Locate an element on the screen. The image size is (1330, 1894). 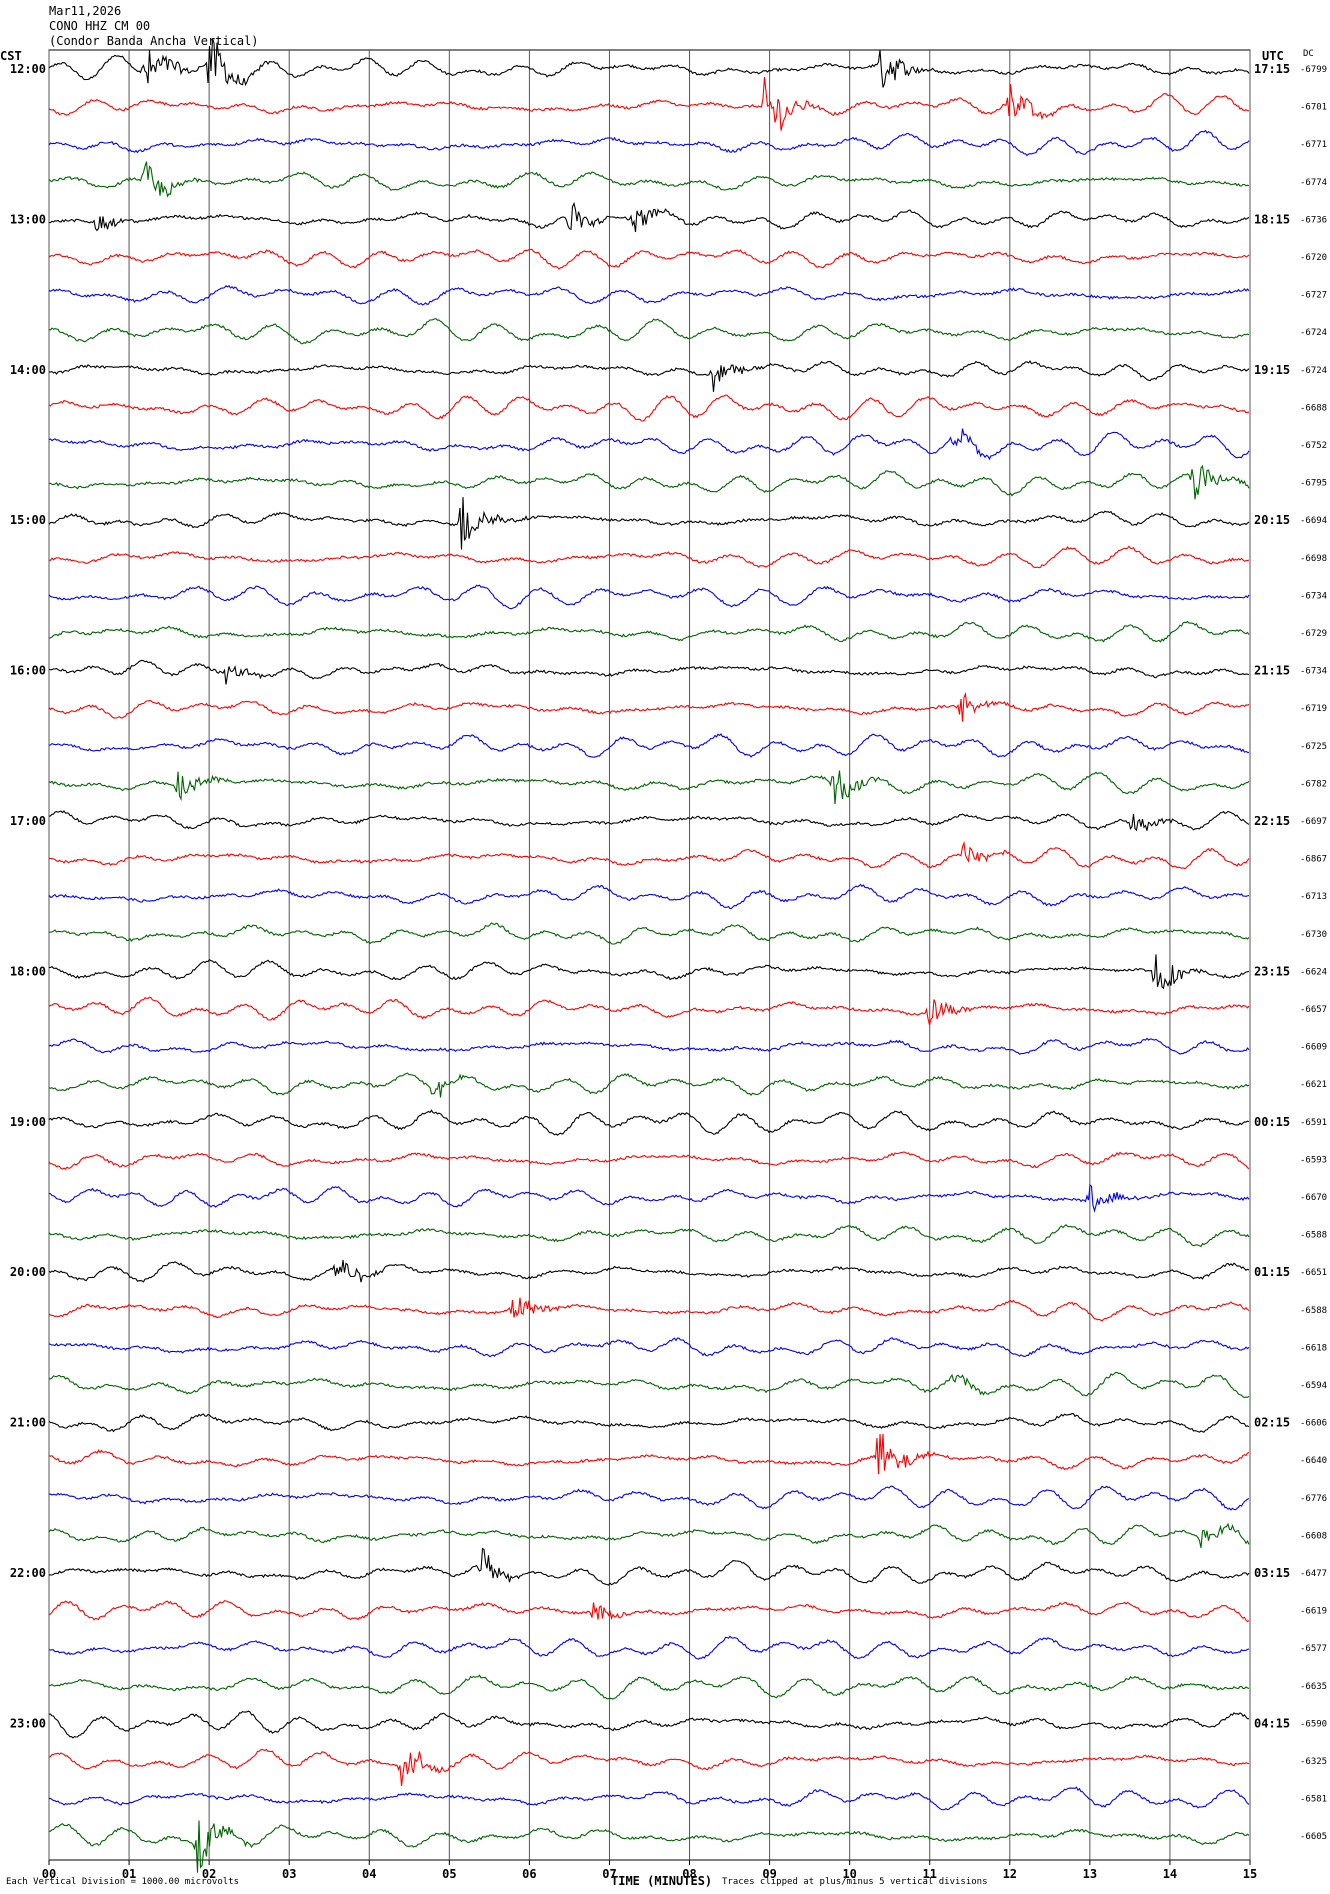
x-tick-label: 04 is located at coordinates (369, 1874).